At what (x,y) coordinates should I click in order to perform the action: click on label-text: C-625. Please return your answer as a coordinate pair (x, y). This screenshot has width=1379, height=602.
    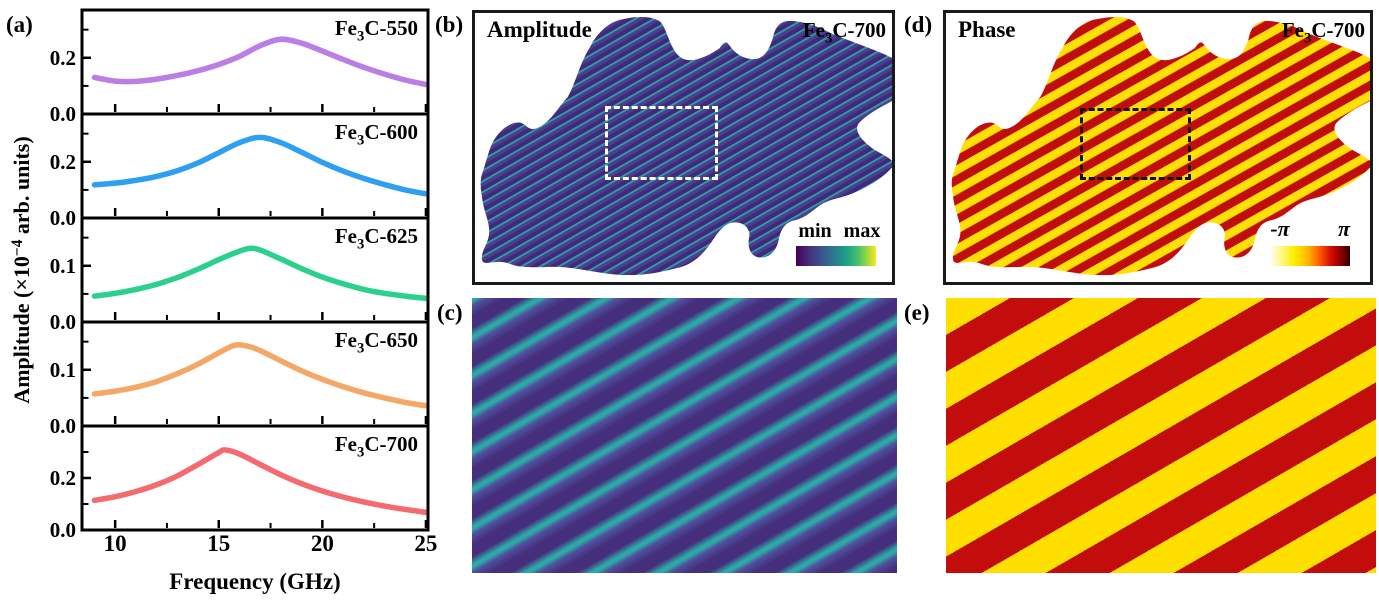
    Looking at the image, I should click on (391, 236).